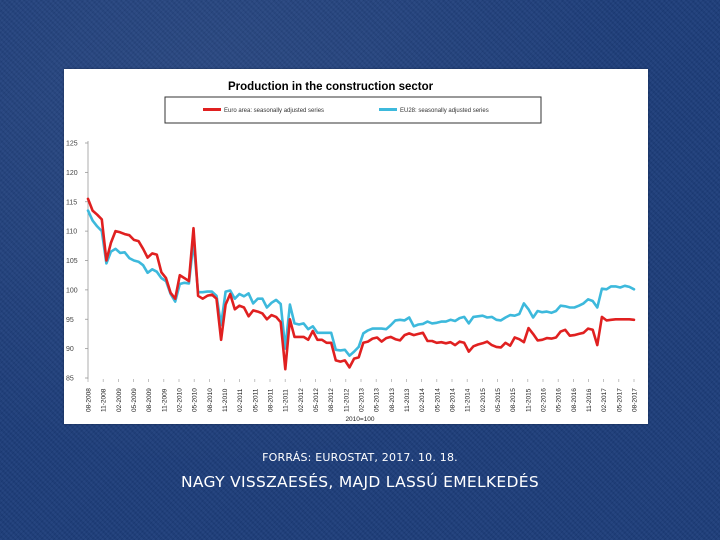 The image size is (720, 540). Describe the element at coordinates (544, 400) in the screenshot. I see `x-tick-label: 02-2016` at that location.